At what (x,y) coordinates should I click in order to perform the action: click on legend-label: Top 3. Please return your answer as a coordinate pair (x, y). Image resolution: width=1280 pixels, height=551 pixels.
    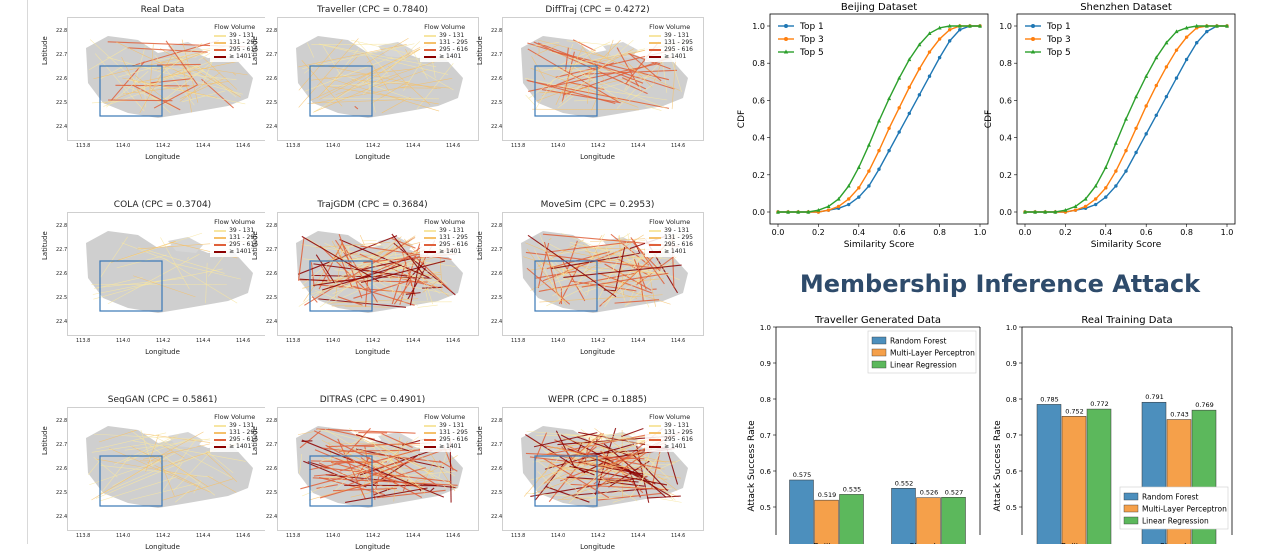
    Looking at the image, I should click on (1058, 40).